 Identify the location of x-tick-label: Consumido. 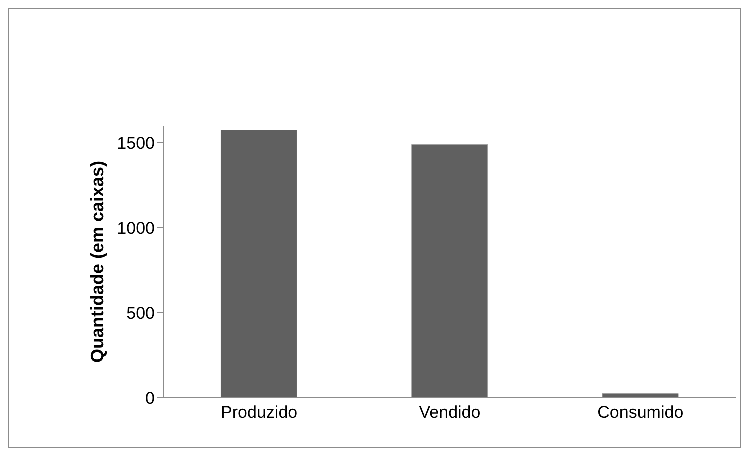
(641, 412).